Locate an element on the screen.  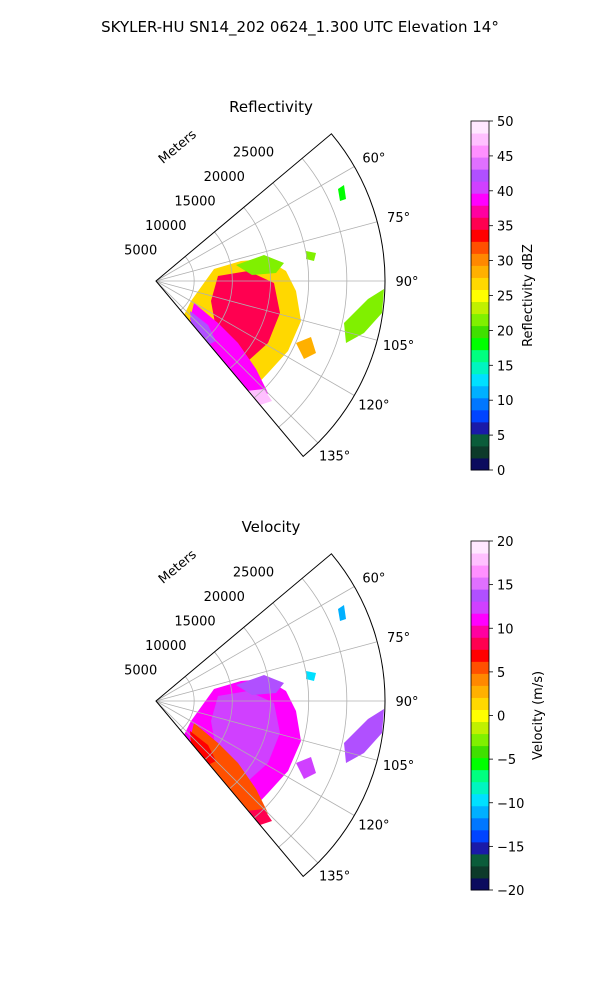
colorbar-tick-label: 35 is located at coordinates (505, 227).